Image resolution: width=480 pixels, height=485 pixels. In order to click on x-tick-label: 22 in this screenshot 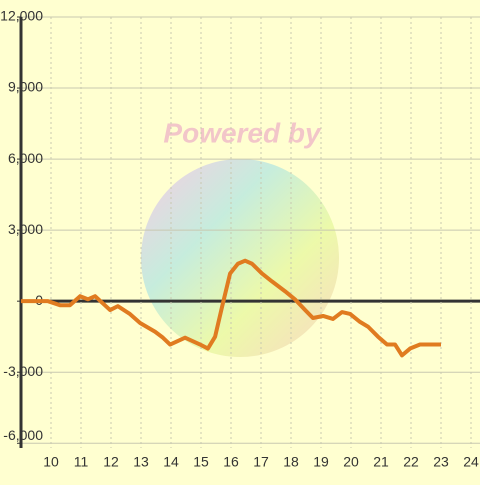, I will do `click(411, 462)`.